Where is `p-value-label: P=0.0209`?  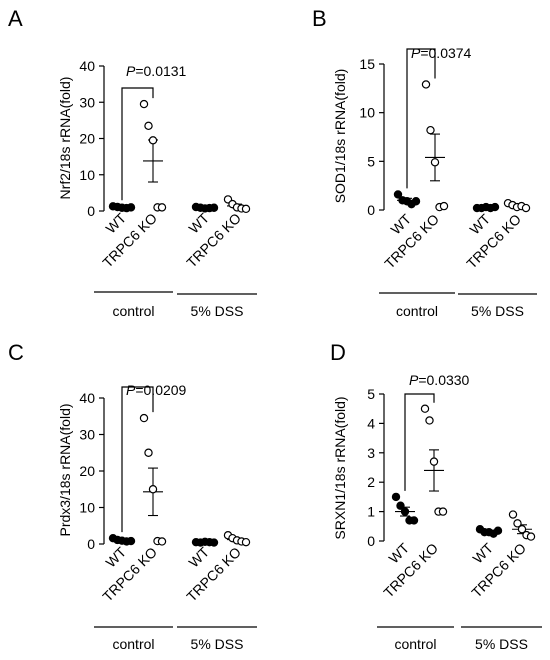
p-value-label: P=0.0209 is located at coordinates (156, 390).